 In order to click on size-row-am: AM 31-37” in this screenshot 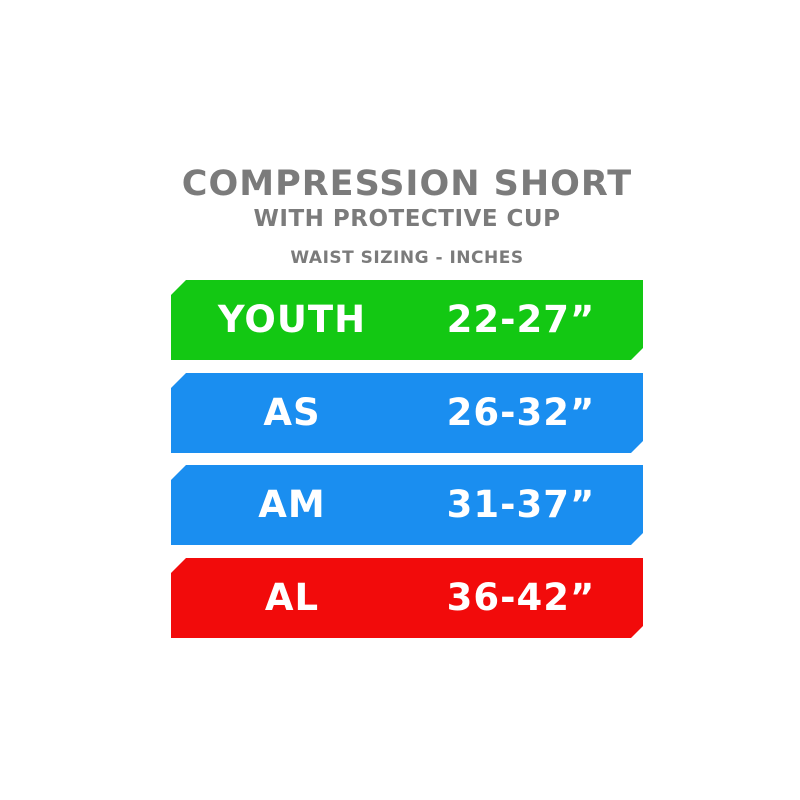, I will do `click(407, 505)`.